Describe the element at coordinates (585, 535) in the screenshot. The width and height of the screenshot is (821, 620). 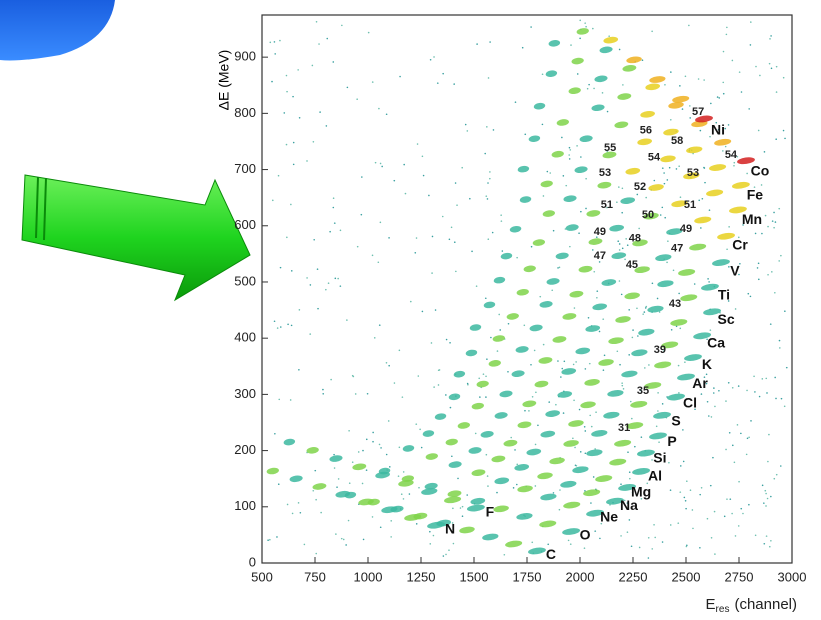
I see `element-label: O` at that location.